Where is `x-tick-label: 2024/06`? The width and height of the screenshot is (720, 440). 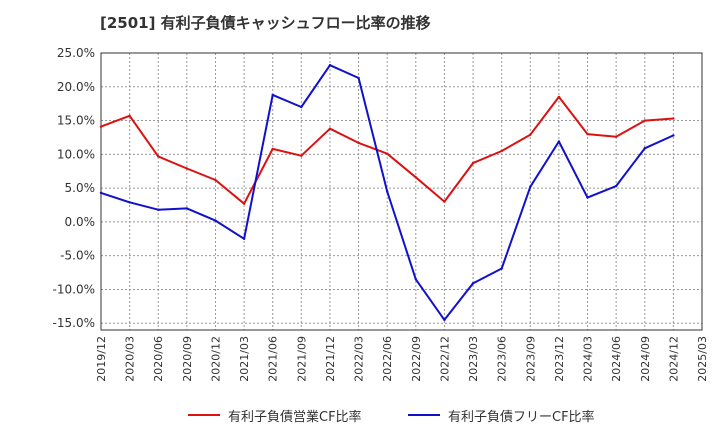 x-tick-label: 2024/06 is located at coordinates (616, 359).